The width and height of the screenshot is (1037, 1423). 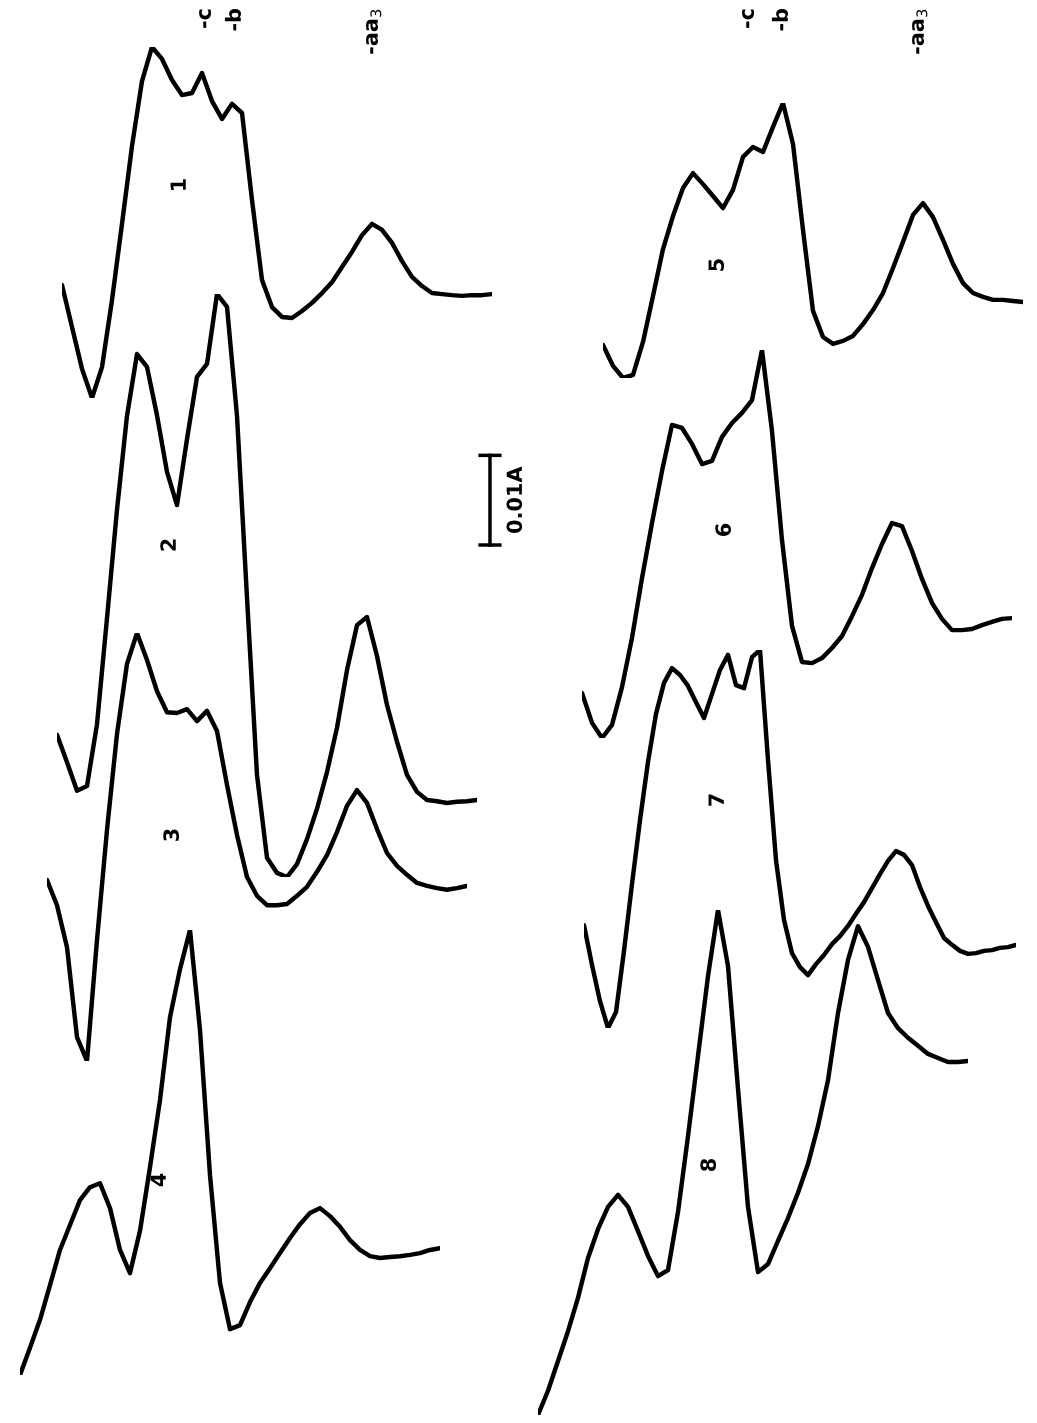 I want to click on text: 6, so click(x=723, y=529).